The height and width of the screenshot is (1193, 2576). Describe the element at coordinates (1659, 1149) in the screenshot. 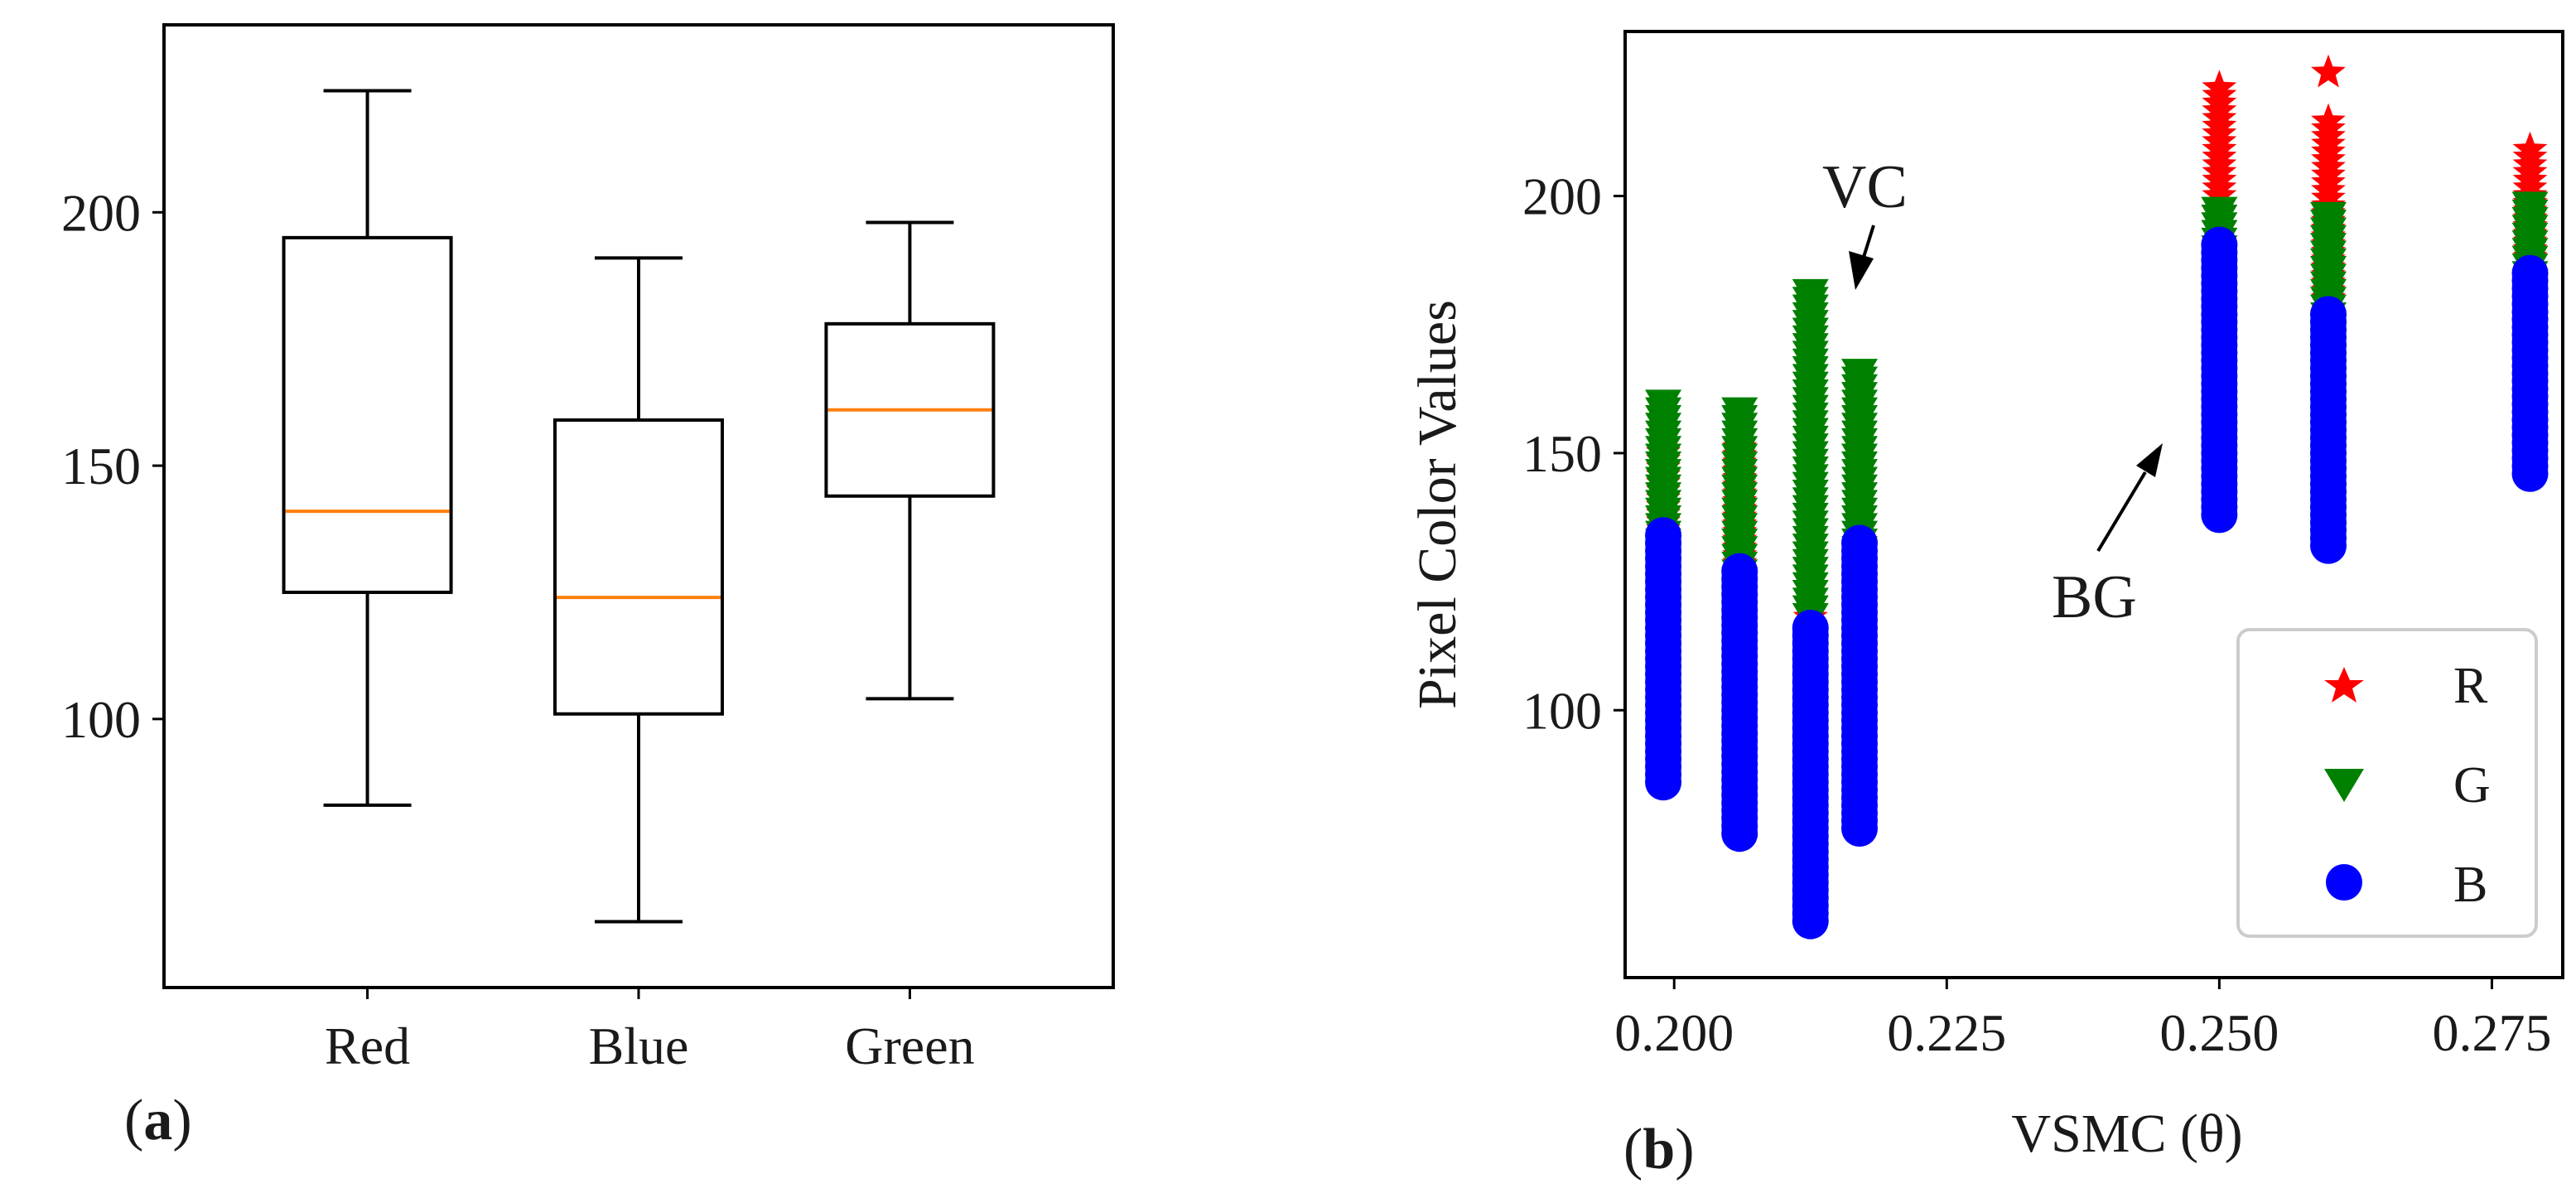

I see `panel-label-b: (b)` at that location.